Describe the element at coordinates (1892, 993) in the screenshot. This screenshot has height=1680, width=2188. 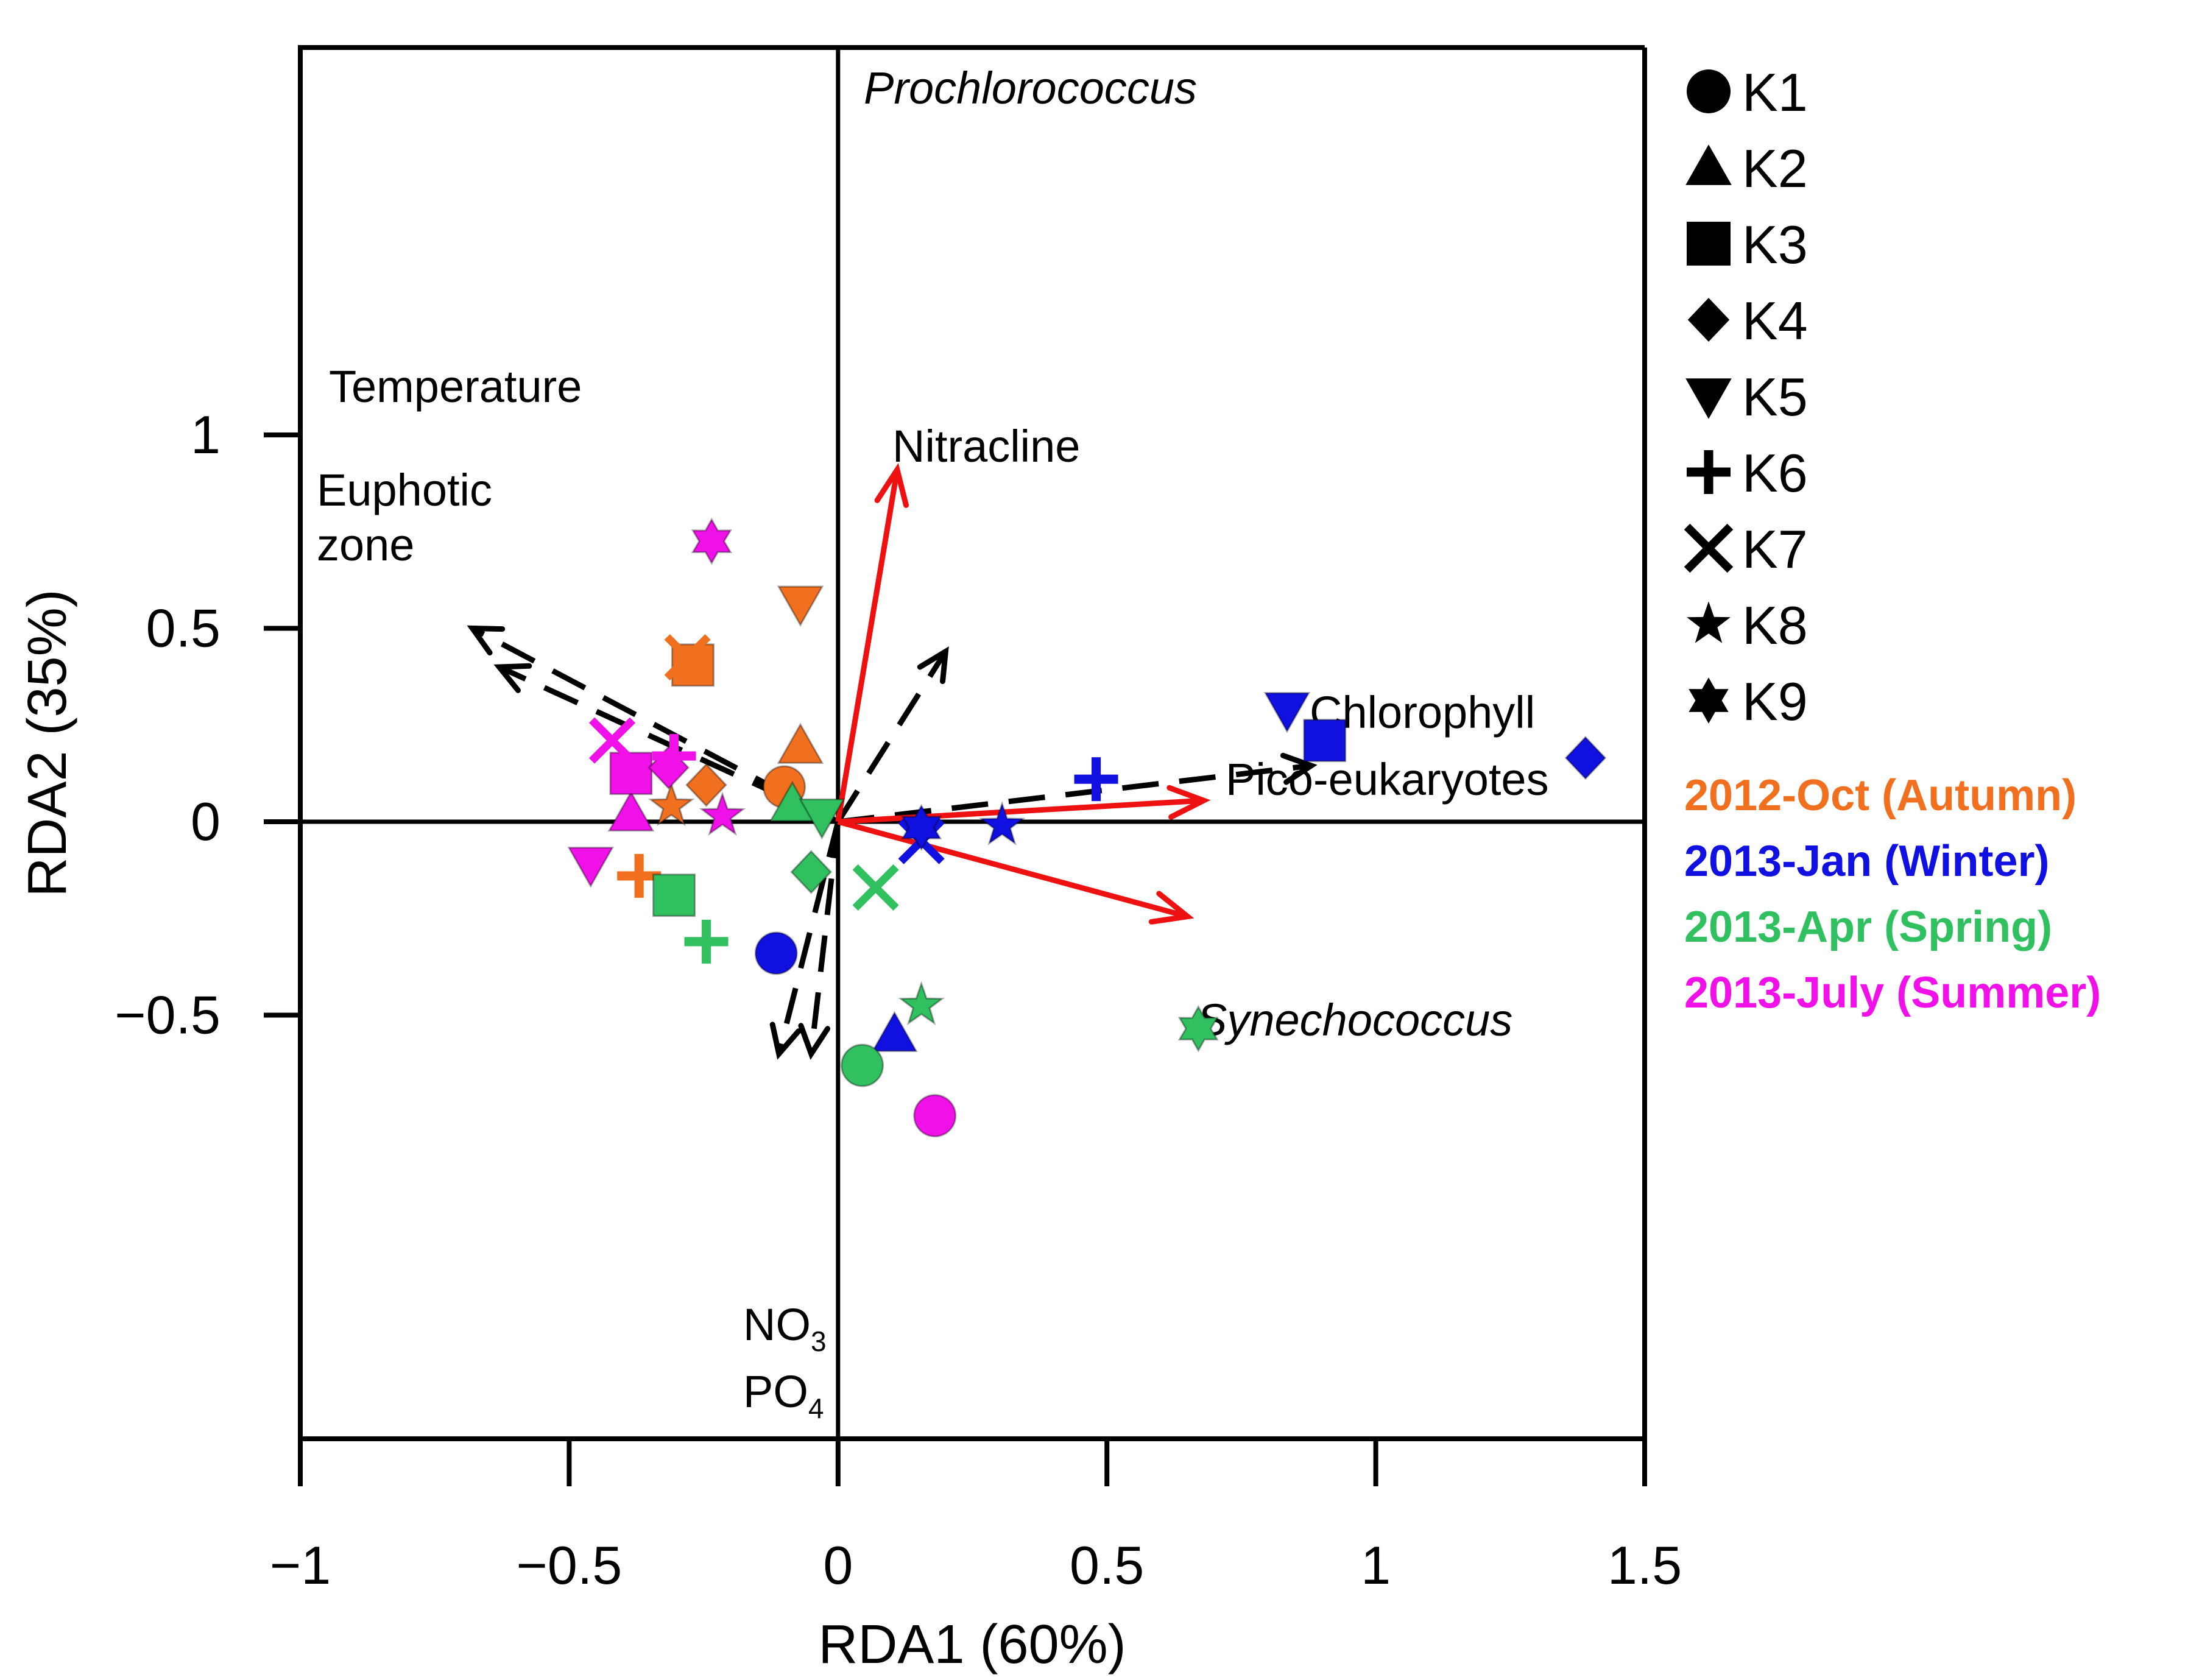
I see `legend-season-summer: 2013-July (Summer)` at that location.